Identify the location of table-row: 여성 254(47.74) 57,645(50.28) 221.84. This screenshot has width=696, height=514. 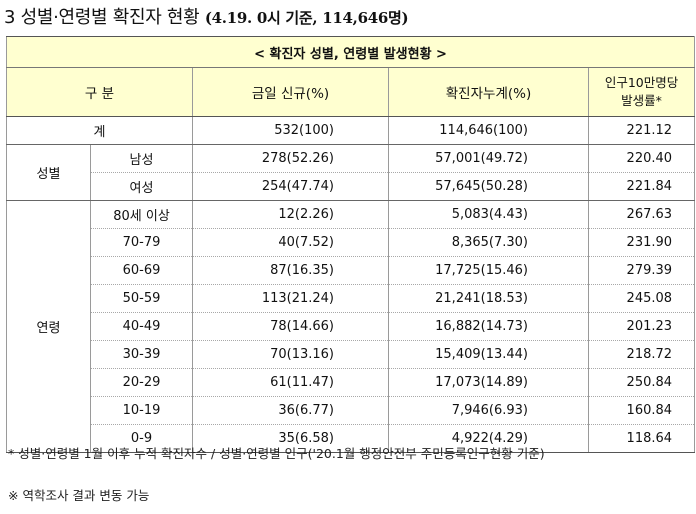
(351, 186).